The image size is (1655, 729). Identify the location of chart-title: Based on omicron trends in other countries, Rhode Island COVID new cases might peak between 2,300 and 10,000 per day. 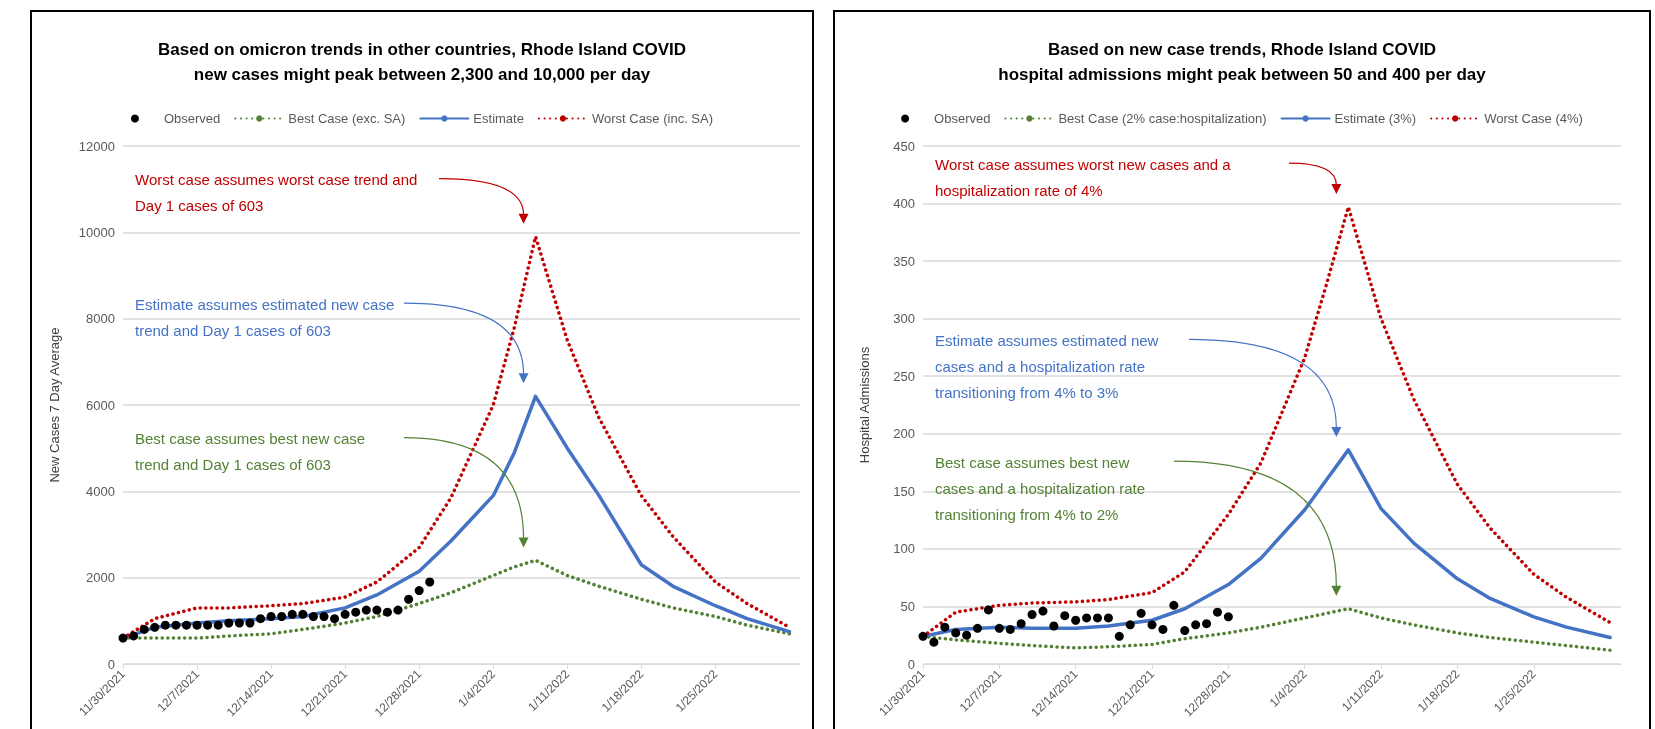
(422, 62).